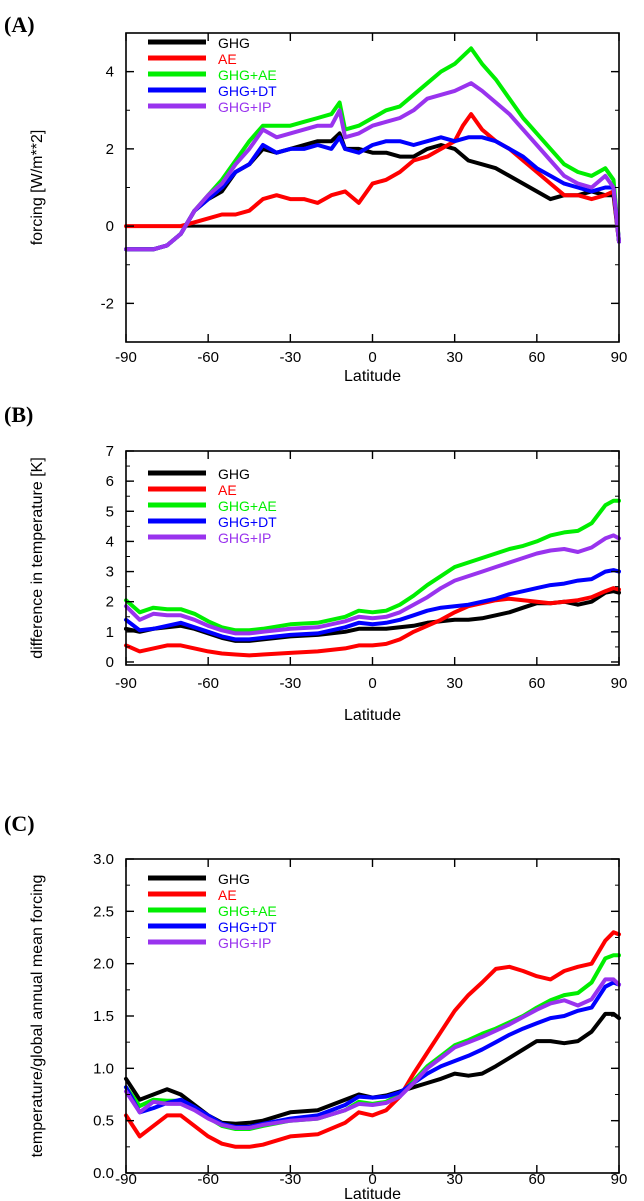 The height and width of the screenshot is (1201, 644). Describe the element at coordinates (103, 859) in the screenshot. I see `y-tick-label: 3.0` at that location.